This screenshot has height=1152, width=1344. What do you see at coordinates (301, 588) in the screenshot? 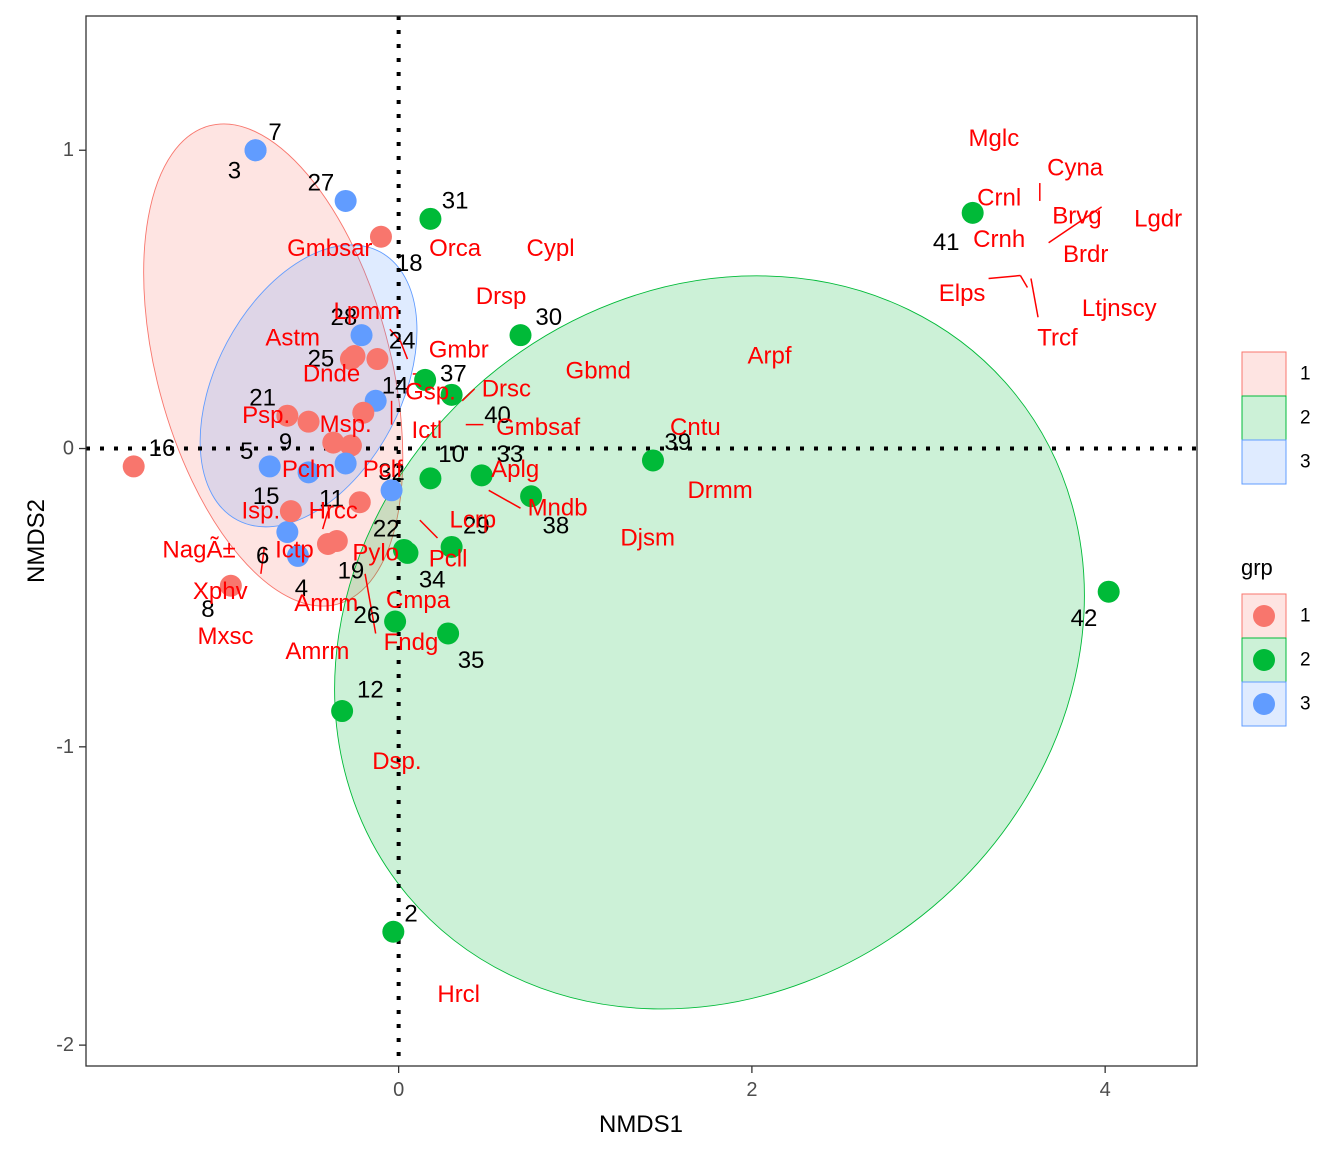
I see `site-label: 4` at bounding box center [301, 588].